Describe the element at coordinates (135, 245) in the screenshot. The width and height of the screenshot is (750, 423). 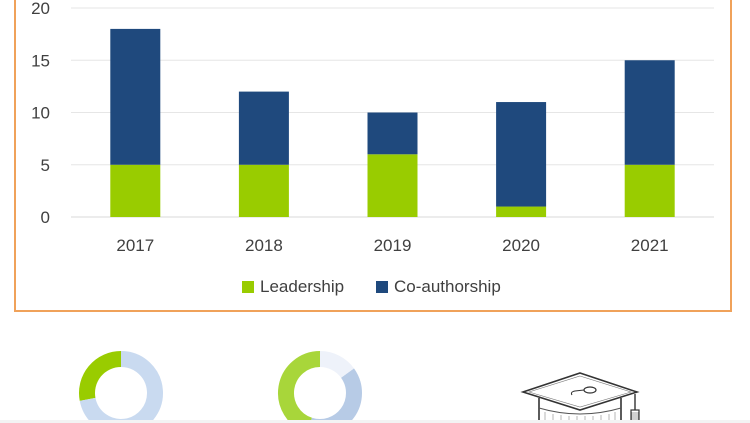
I see `x-tick-label: 2017` at that location.